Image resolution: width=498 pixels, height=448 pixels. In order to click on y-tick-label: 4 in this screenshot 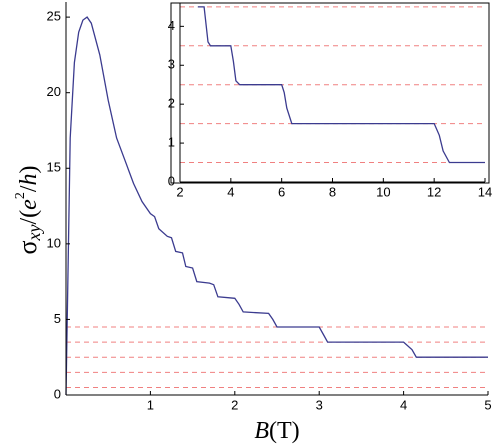, I will do `click(171, 25)`.